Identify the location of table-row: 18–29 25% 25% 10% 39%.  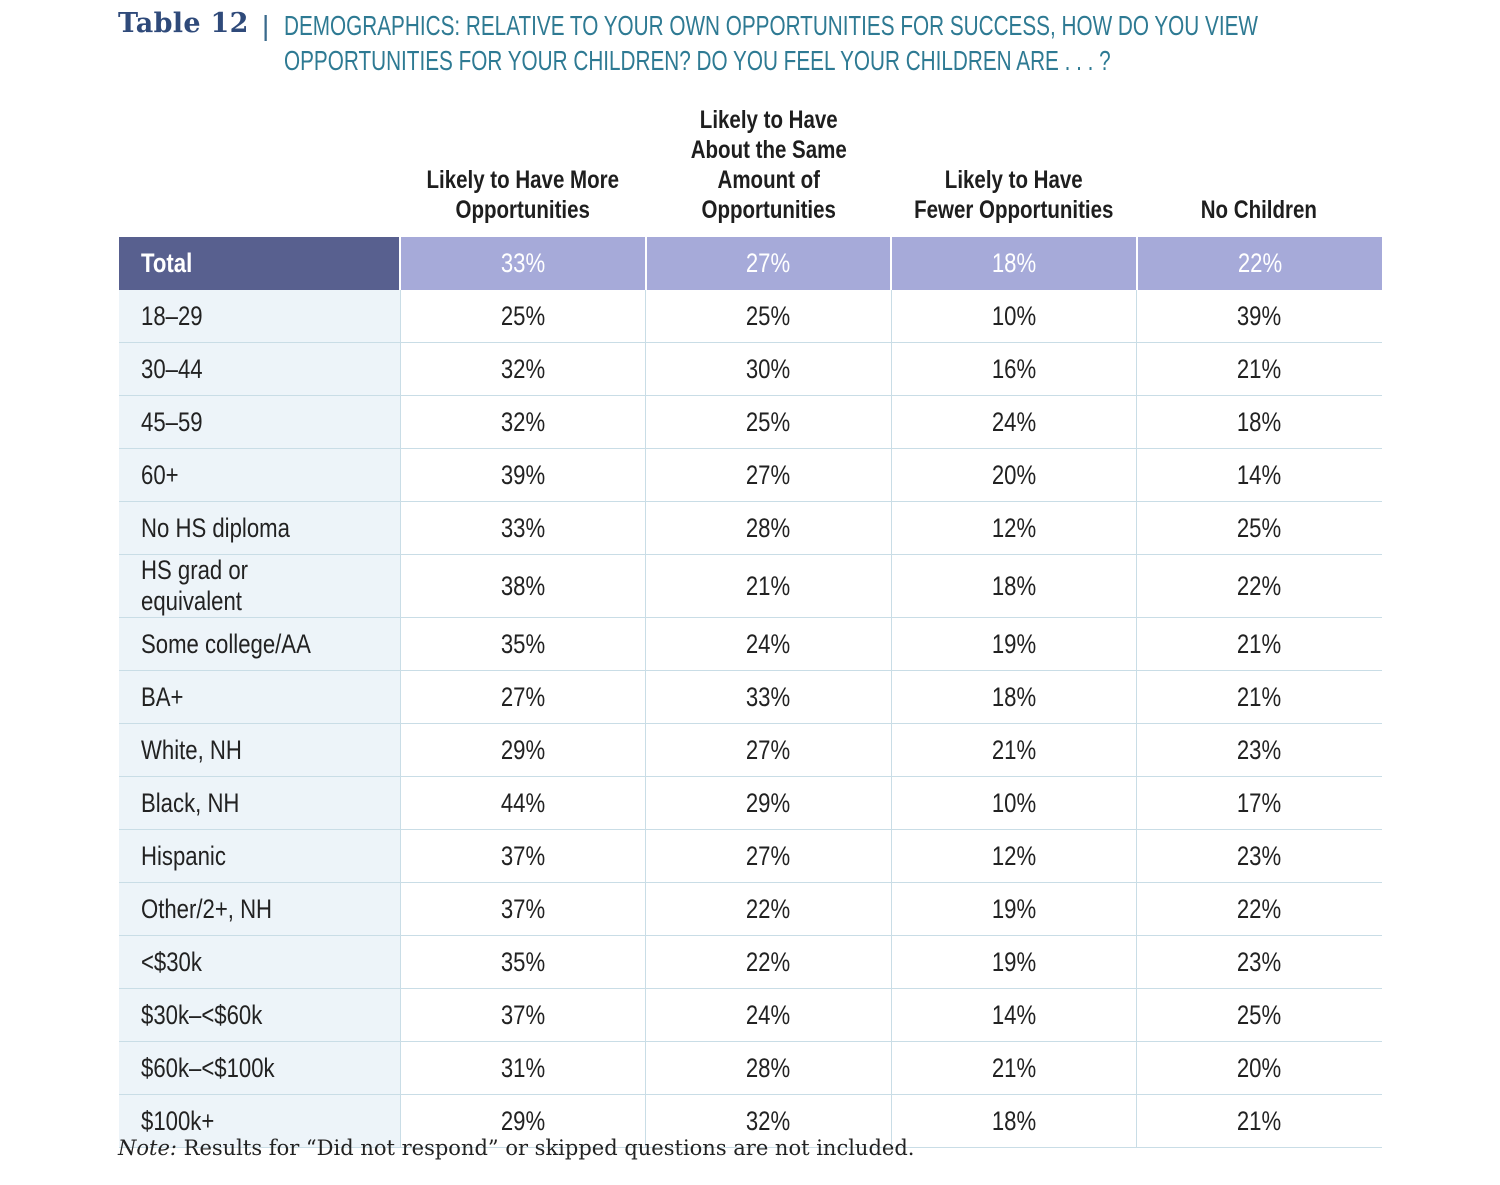
(750, 316).